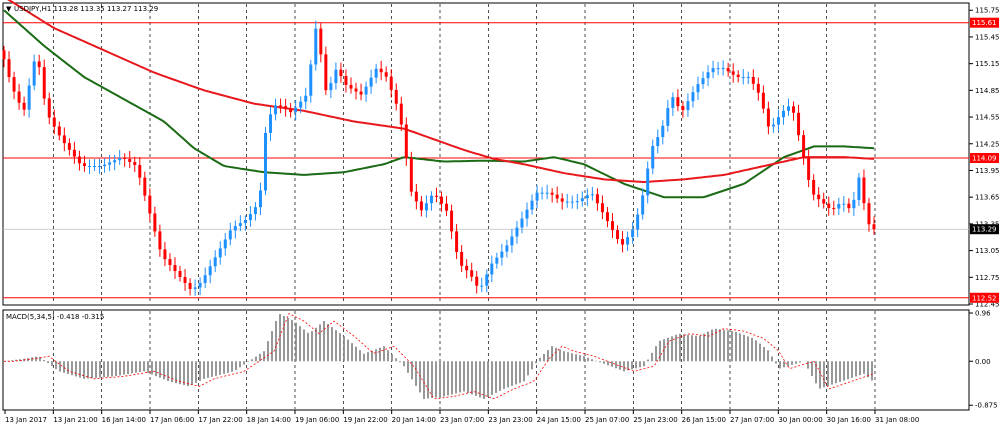  Describe the element at coordinates (987, 171) in the screenshot. I see `price-tick: 113.95` at that location.